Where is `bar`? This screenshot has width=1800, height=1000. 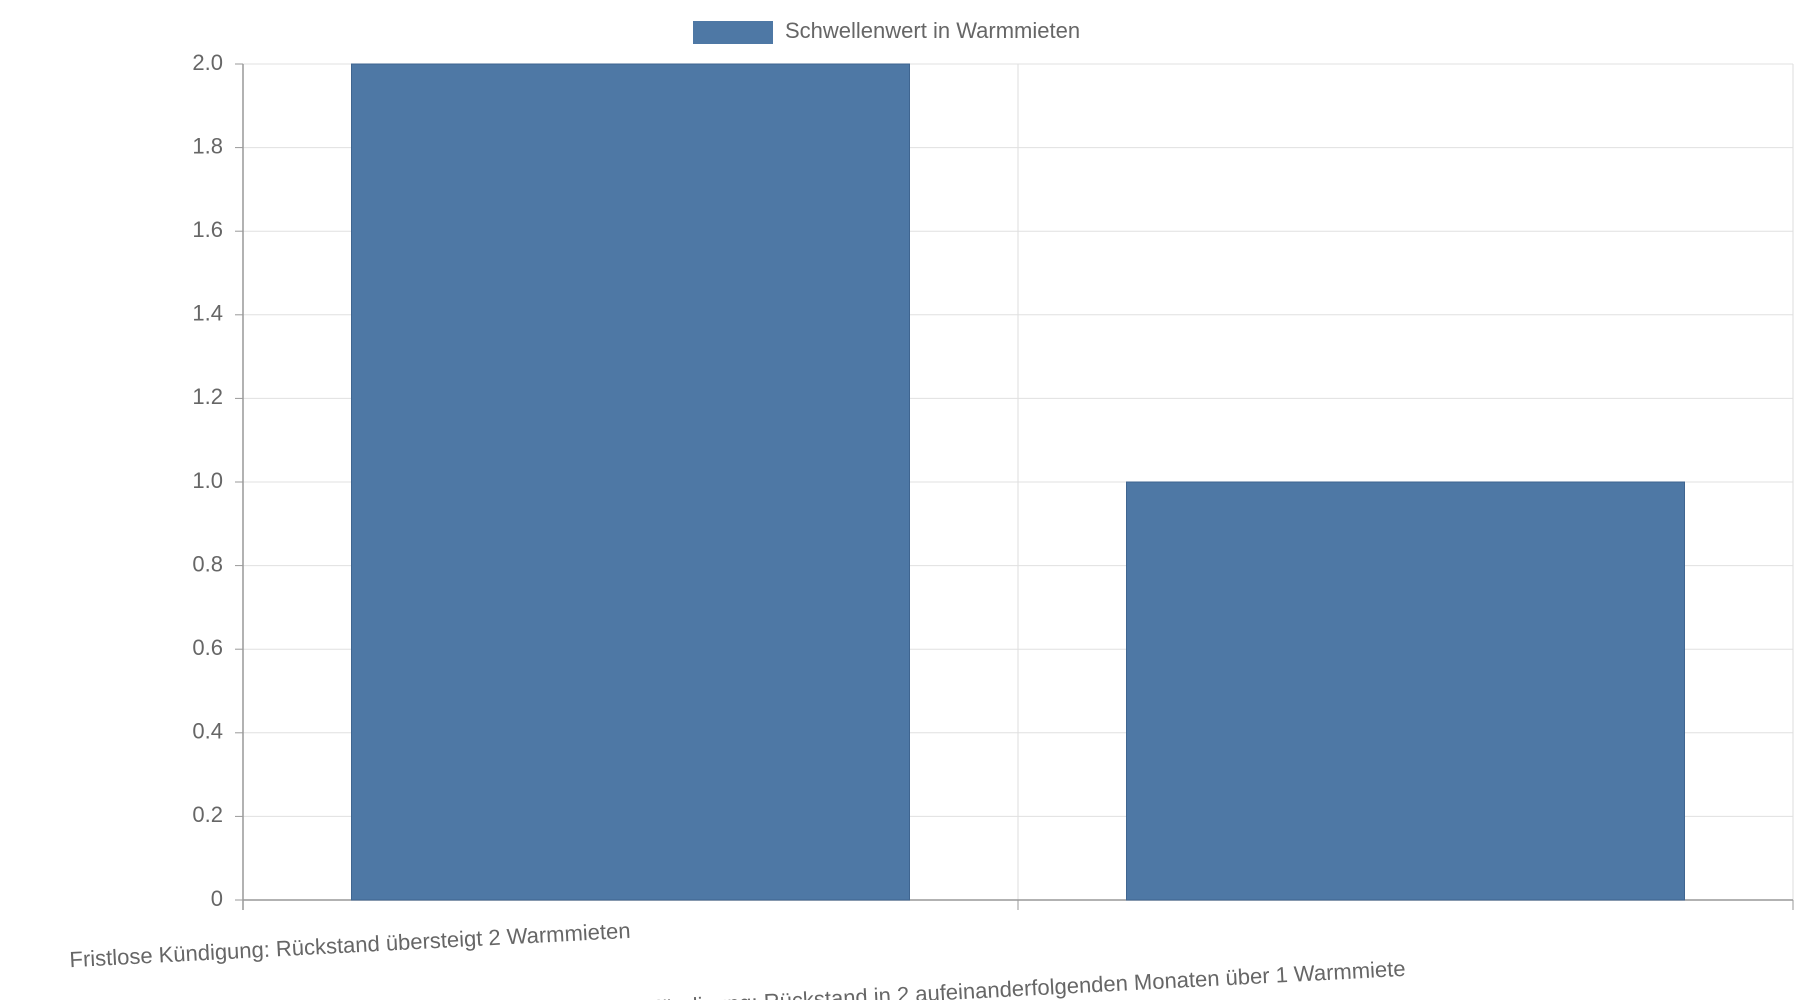
bar is located at coordinates (1405, 691).